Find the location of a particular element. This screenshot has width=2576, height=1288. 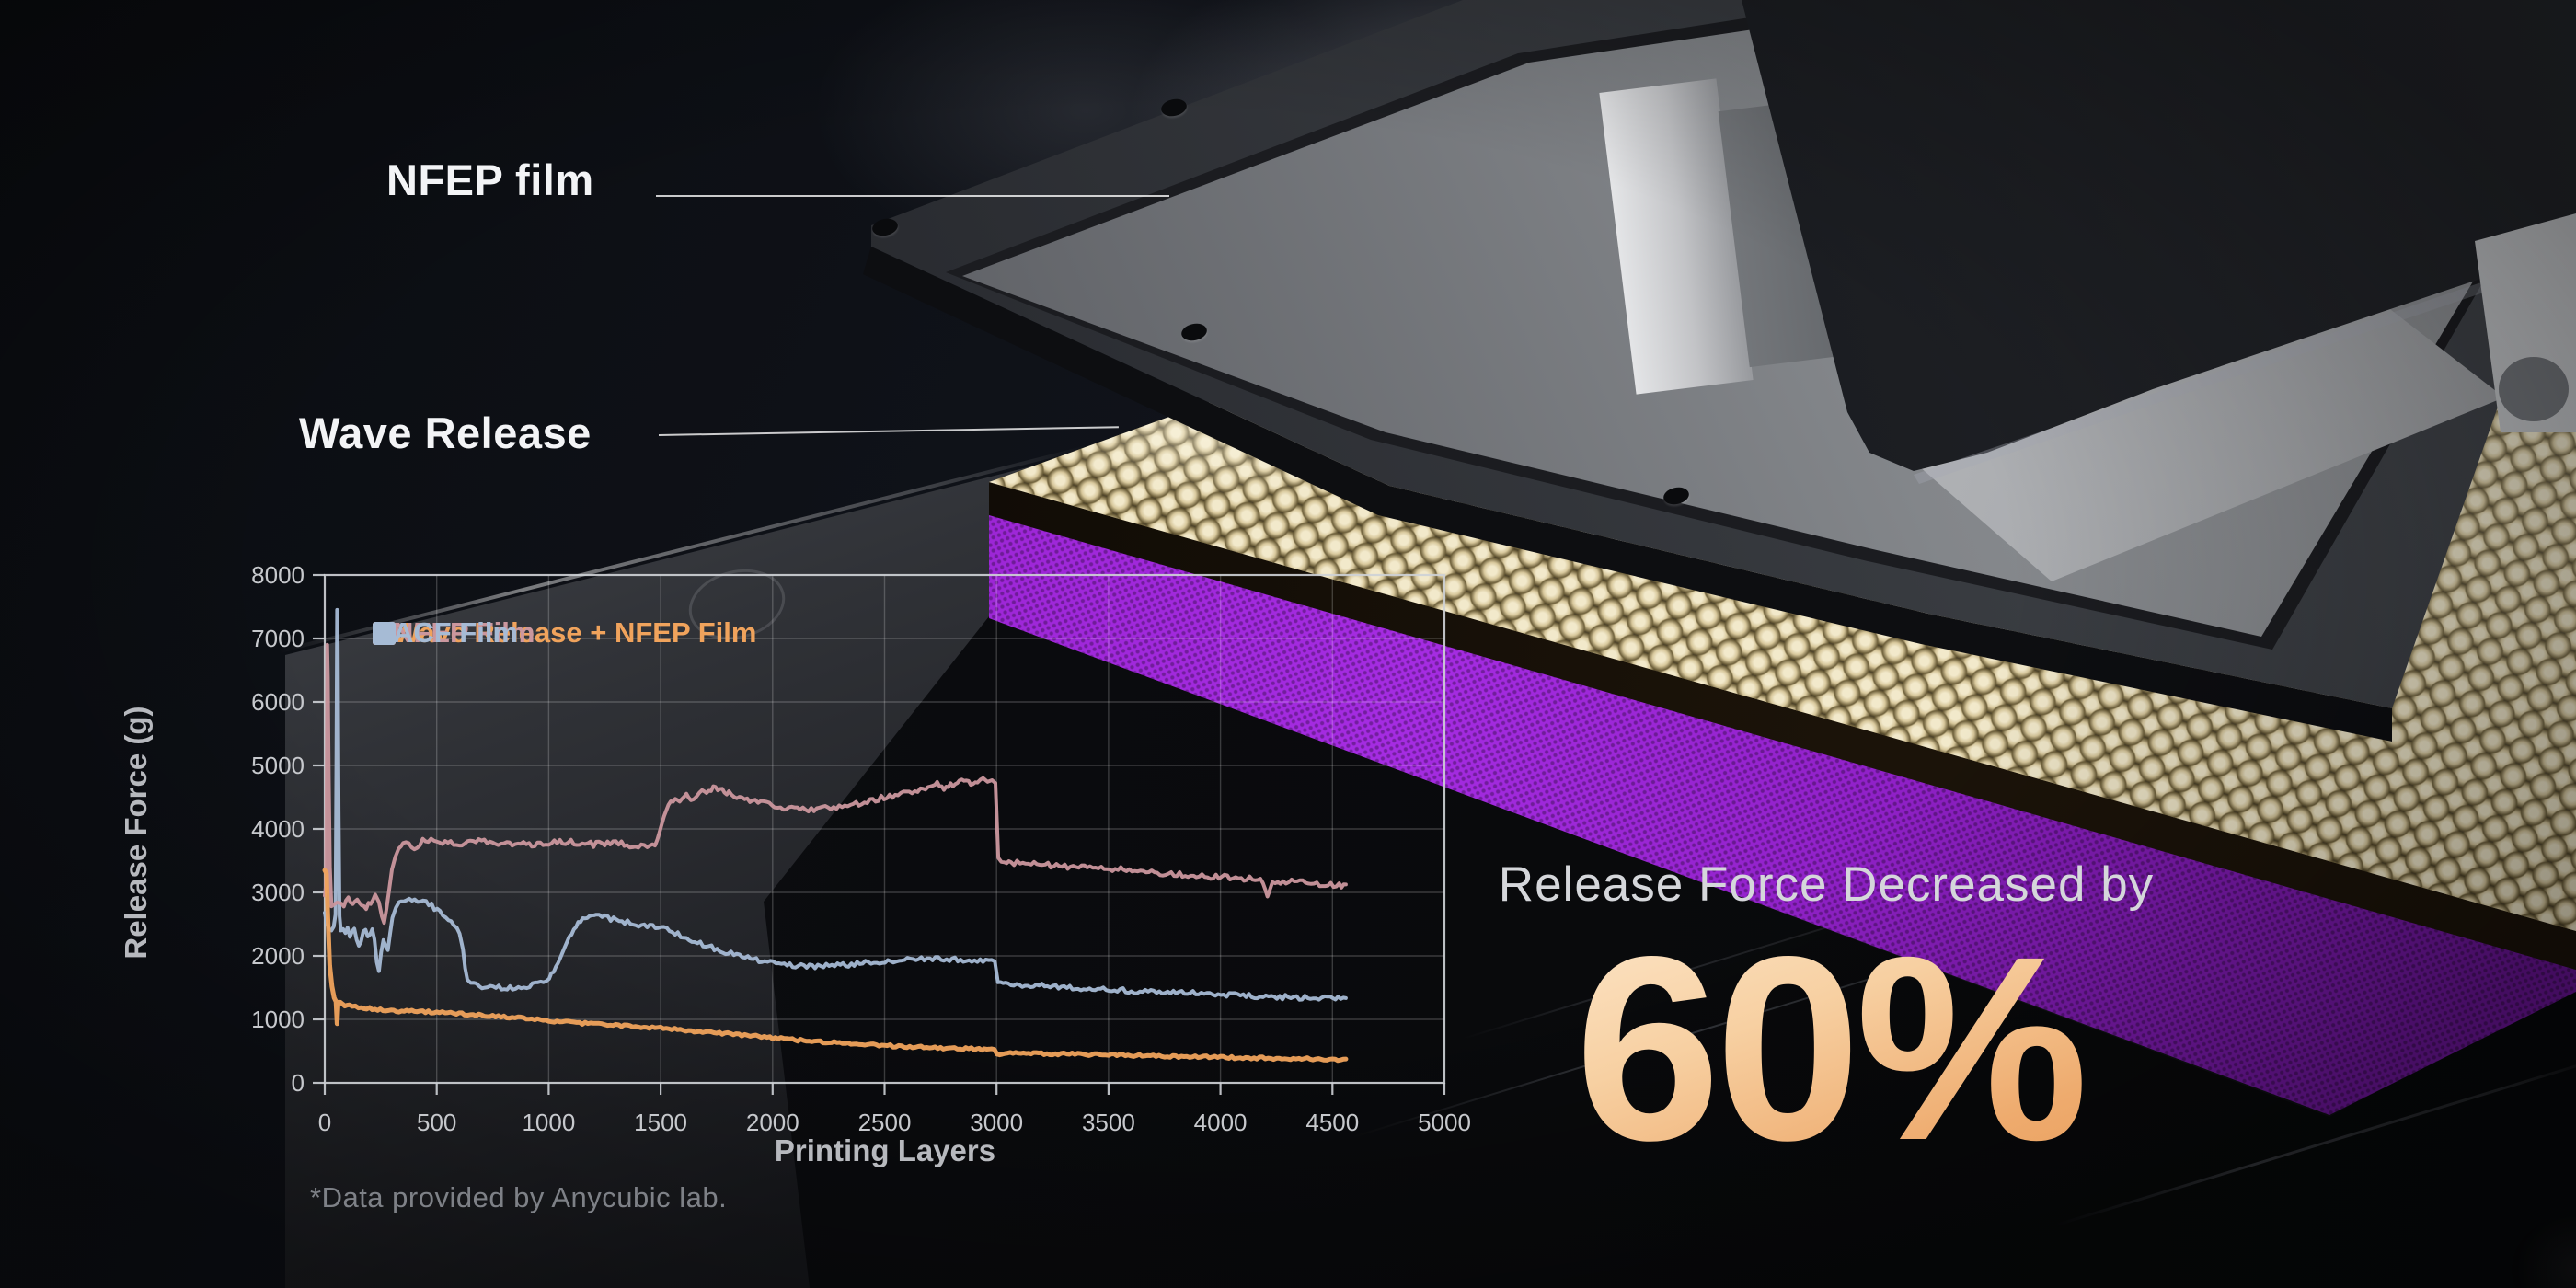

legend-swatch-blue is located at coordinates (384, 633).